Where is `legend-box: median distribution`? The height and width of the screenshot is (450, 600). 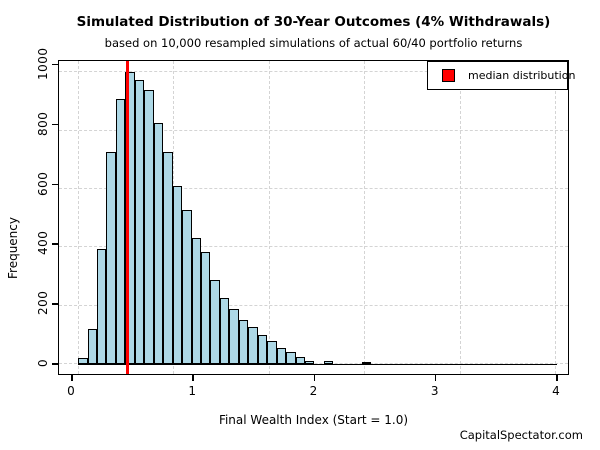 legend-box: median distribution is located at coordinates (501, 75).